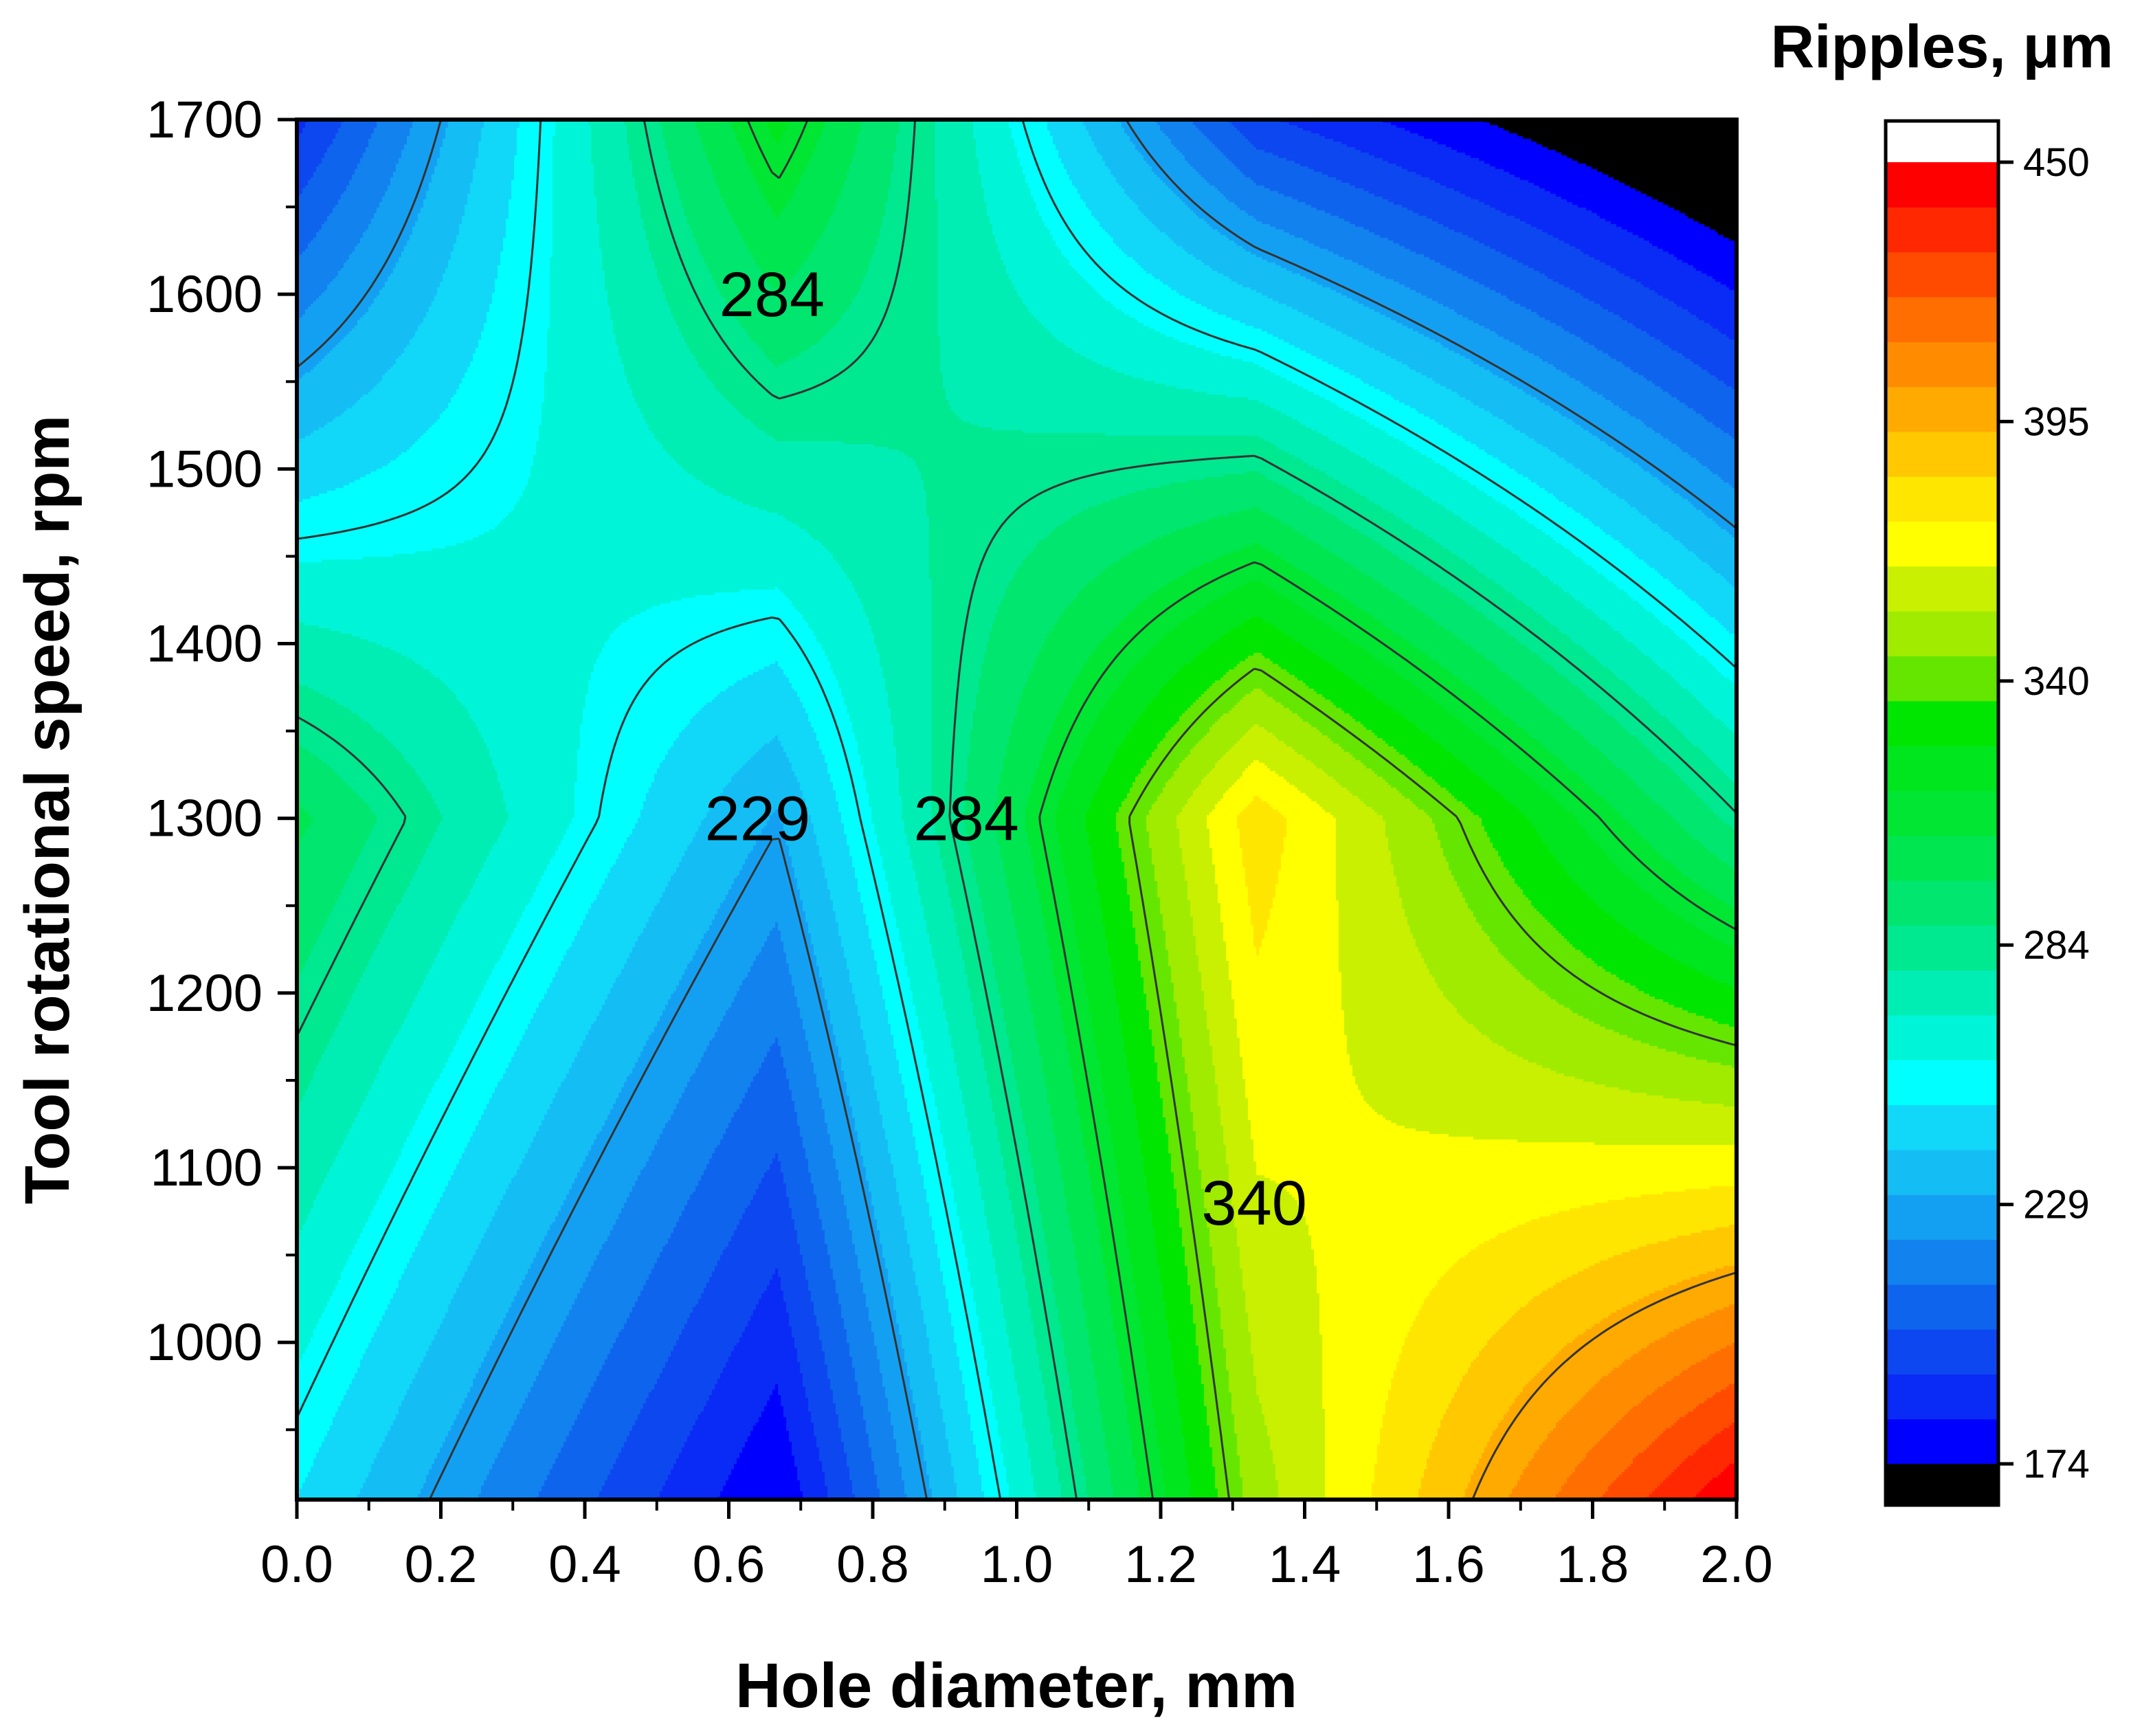  I want to click on y-tick-label: 1700, so click(204, 120).